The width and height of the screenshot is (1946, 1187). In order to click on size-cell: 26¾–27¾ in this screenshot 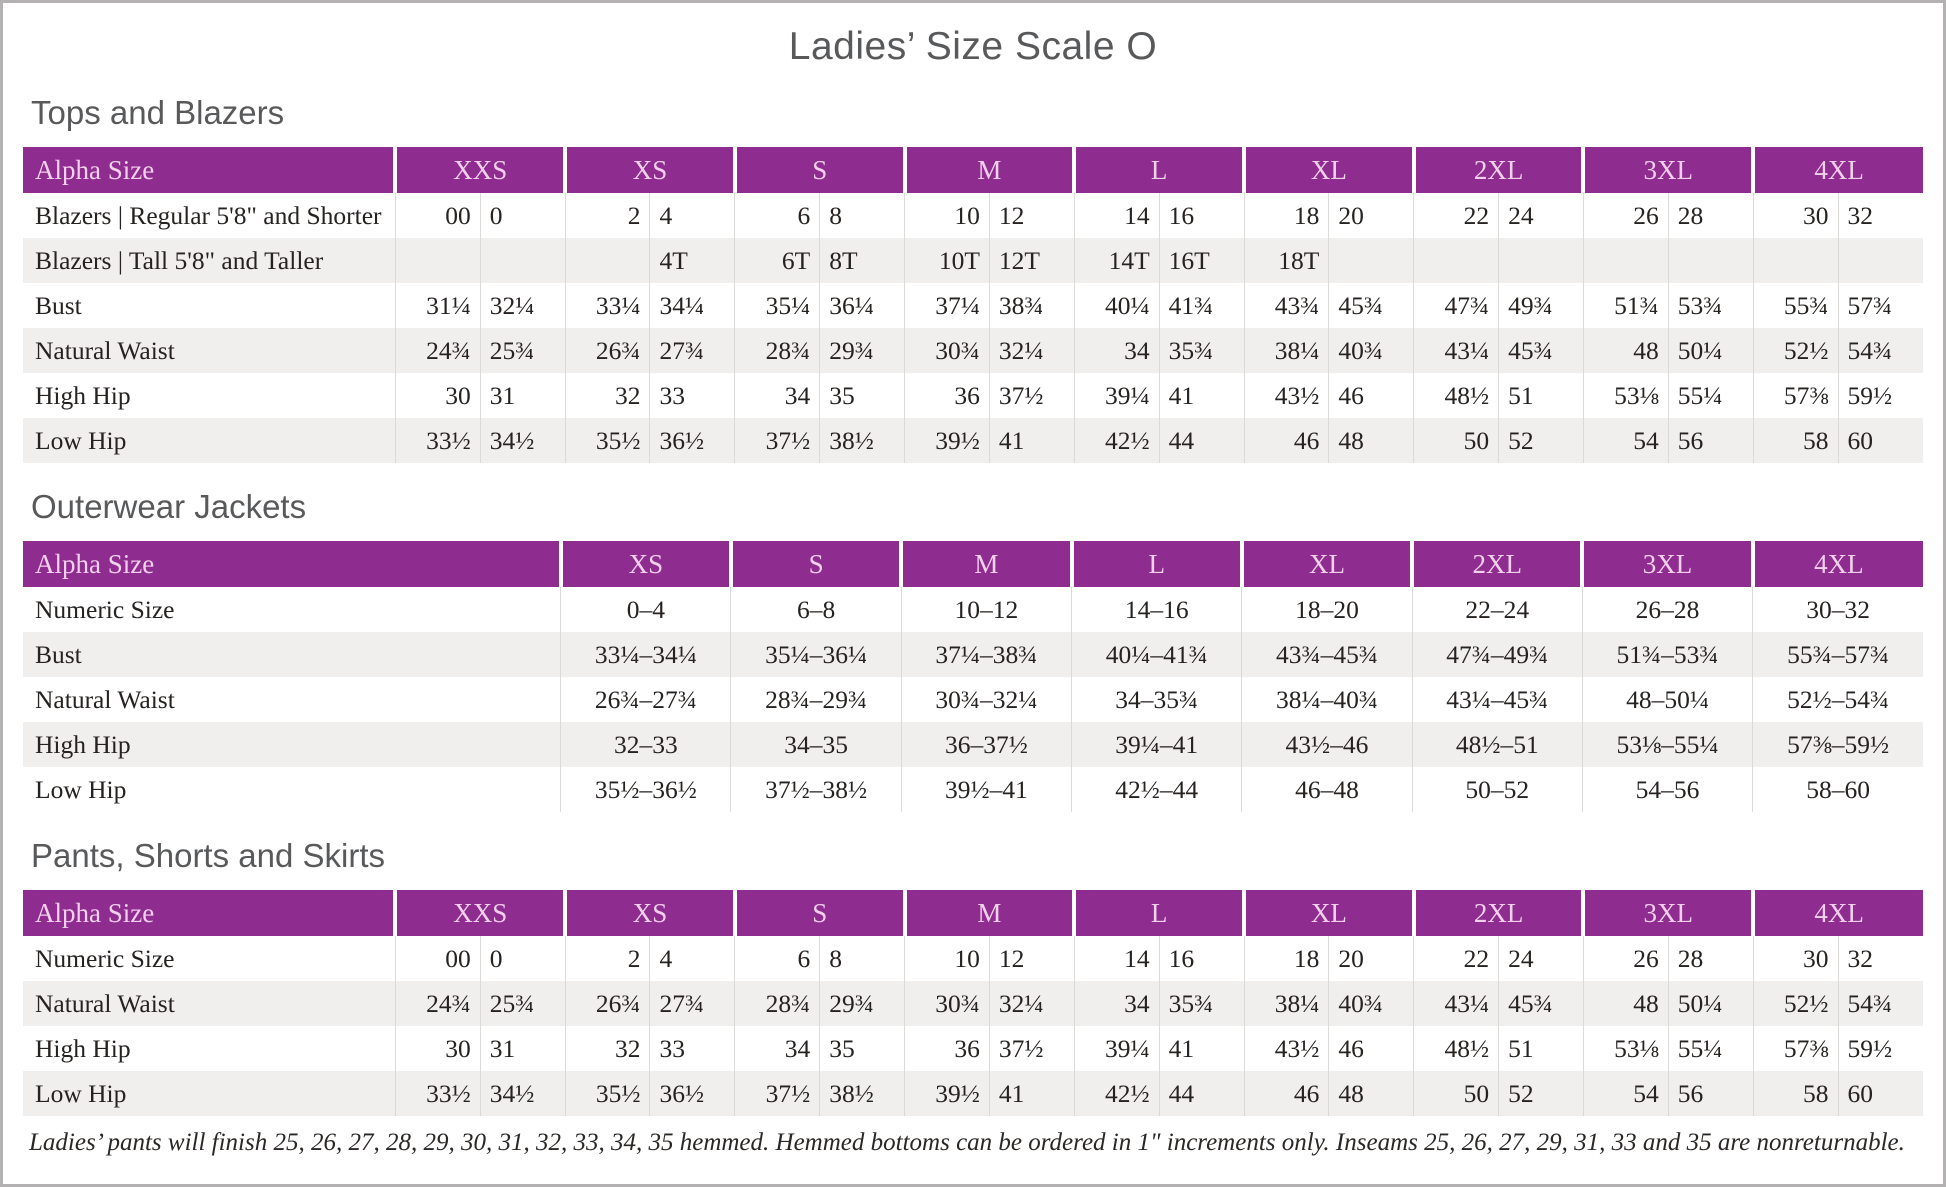, I will do `click(645, 699)`.